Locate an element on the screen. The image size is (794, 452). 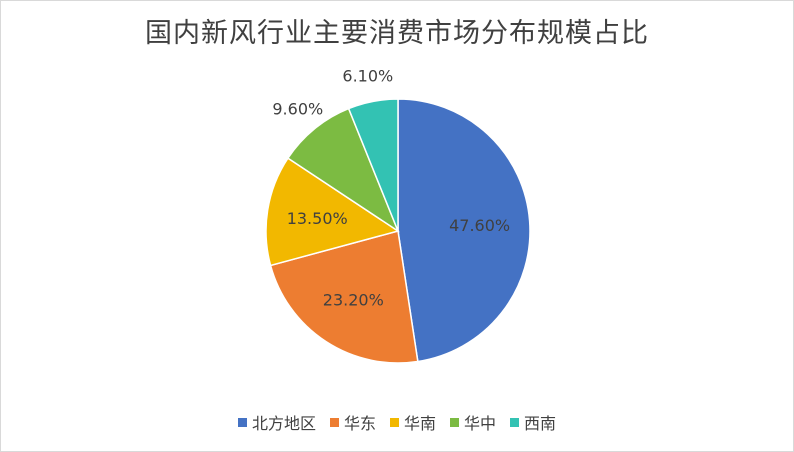
legend-label: 华东 is located at coordinates (359, 423).